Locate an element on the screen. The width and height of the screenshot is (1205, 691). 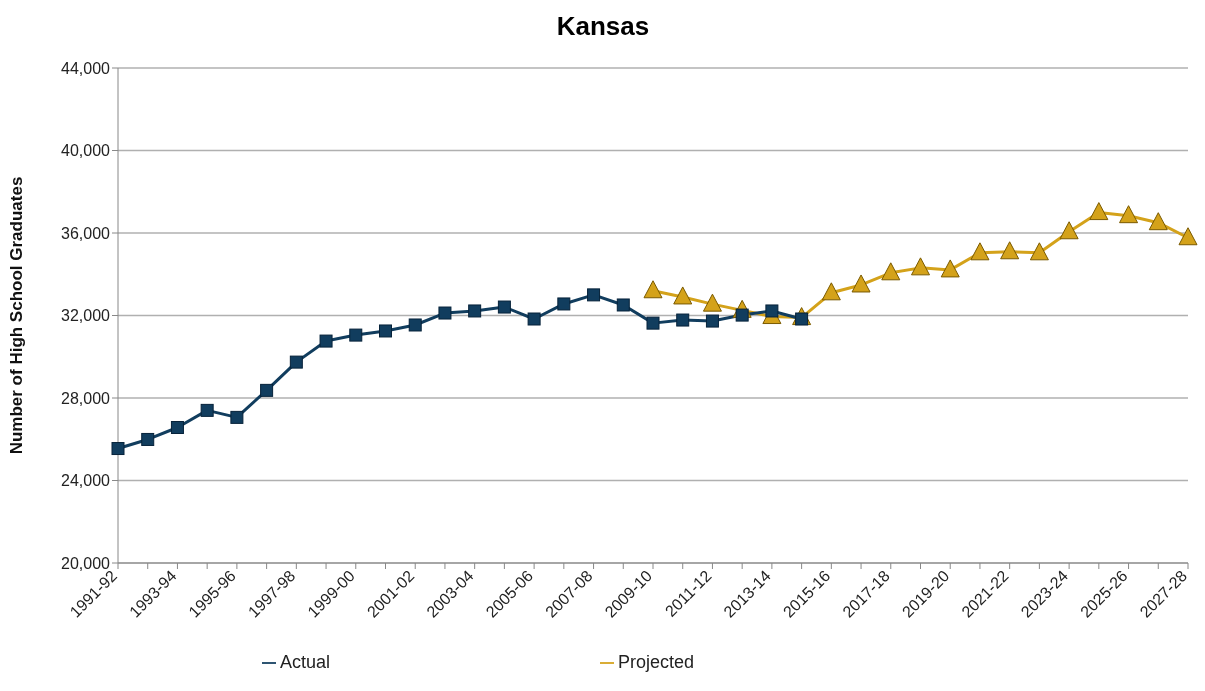
legend-label: Projected is located at coordinates (656, 662).